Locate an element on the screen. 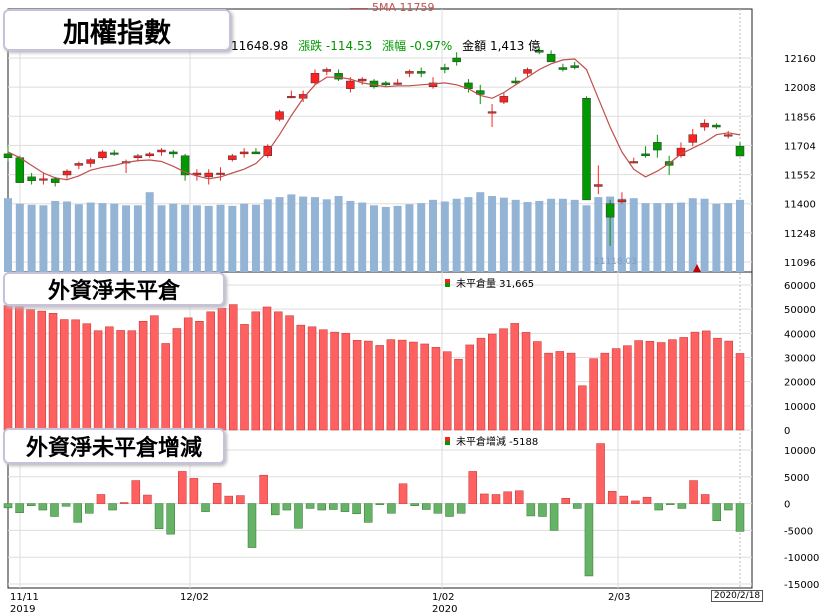  y-tick-label: 30000 is located at coordinates (800, 359).